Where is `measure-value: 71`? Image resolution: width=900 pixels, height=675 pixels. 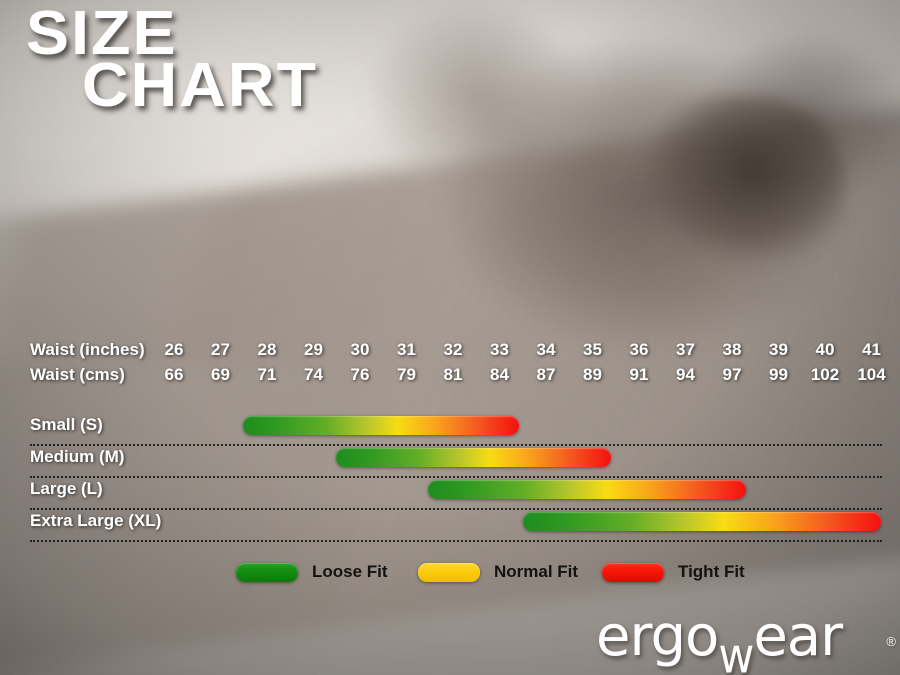 measure-value: 71 is located at coordinates (267, 374).